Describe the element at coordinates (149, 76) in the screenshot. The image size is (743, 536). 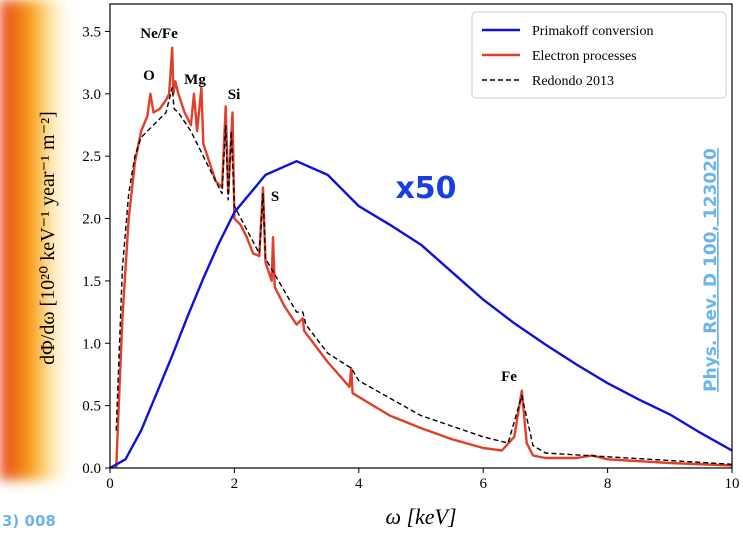
I see `peak-label: O` at that location.